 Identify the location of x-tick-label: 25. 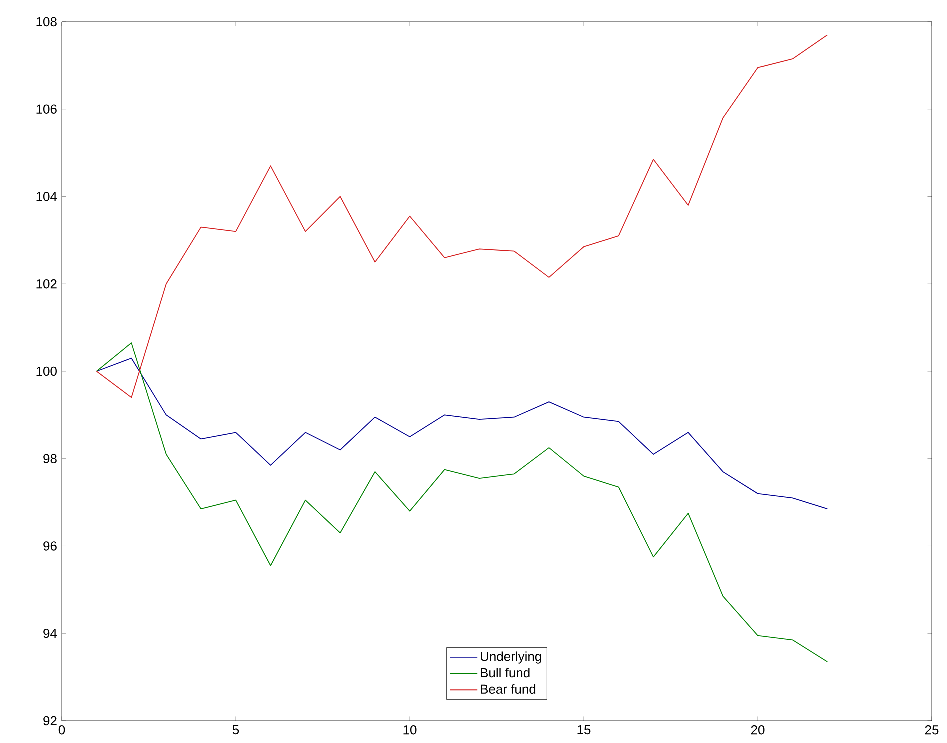
(932, 730).